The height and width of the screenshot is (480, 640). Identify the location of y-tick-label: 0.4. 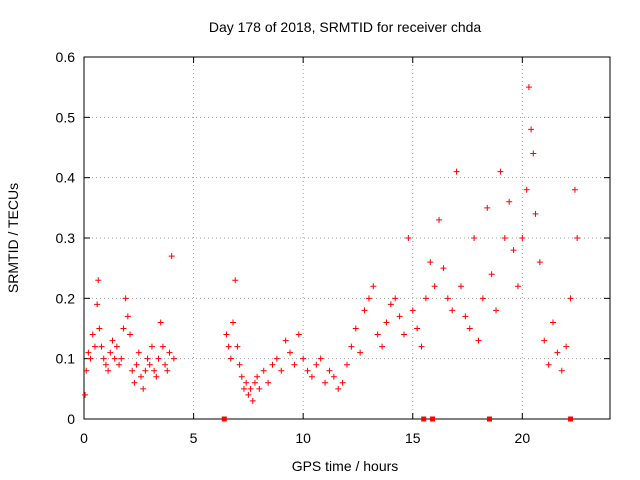
(66, 178).